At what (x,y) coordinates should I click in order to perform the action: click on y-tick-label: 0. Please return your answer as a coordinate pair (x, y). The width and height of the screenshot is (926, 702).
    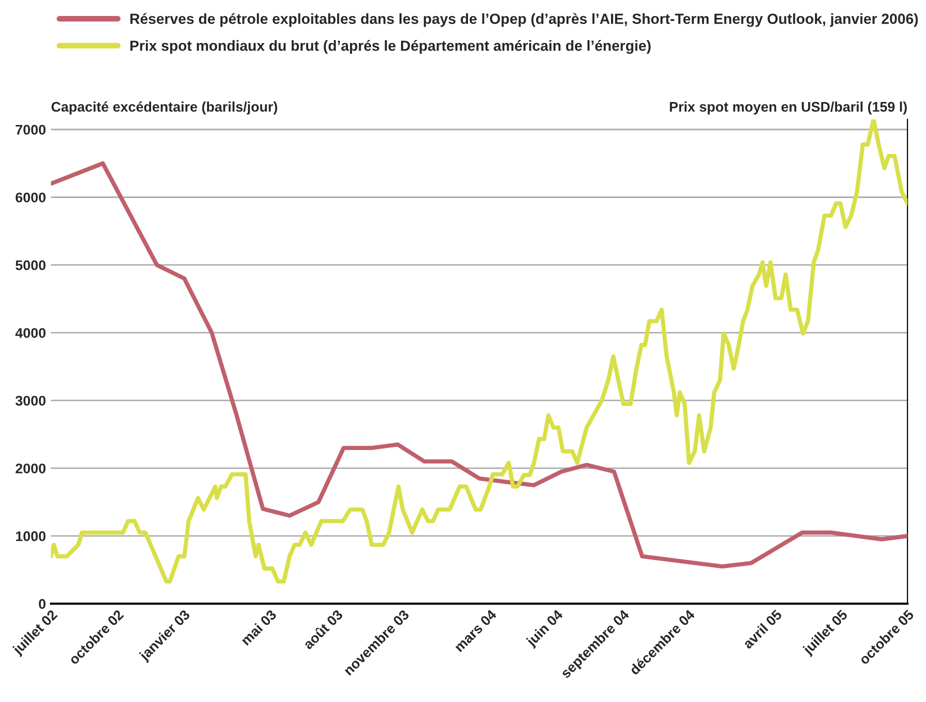
    Looking at the image, I should click on (42, 604).